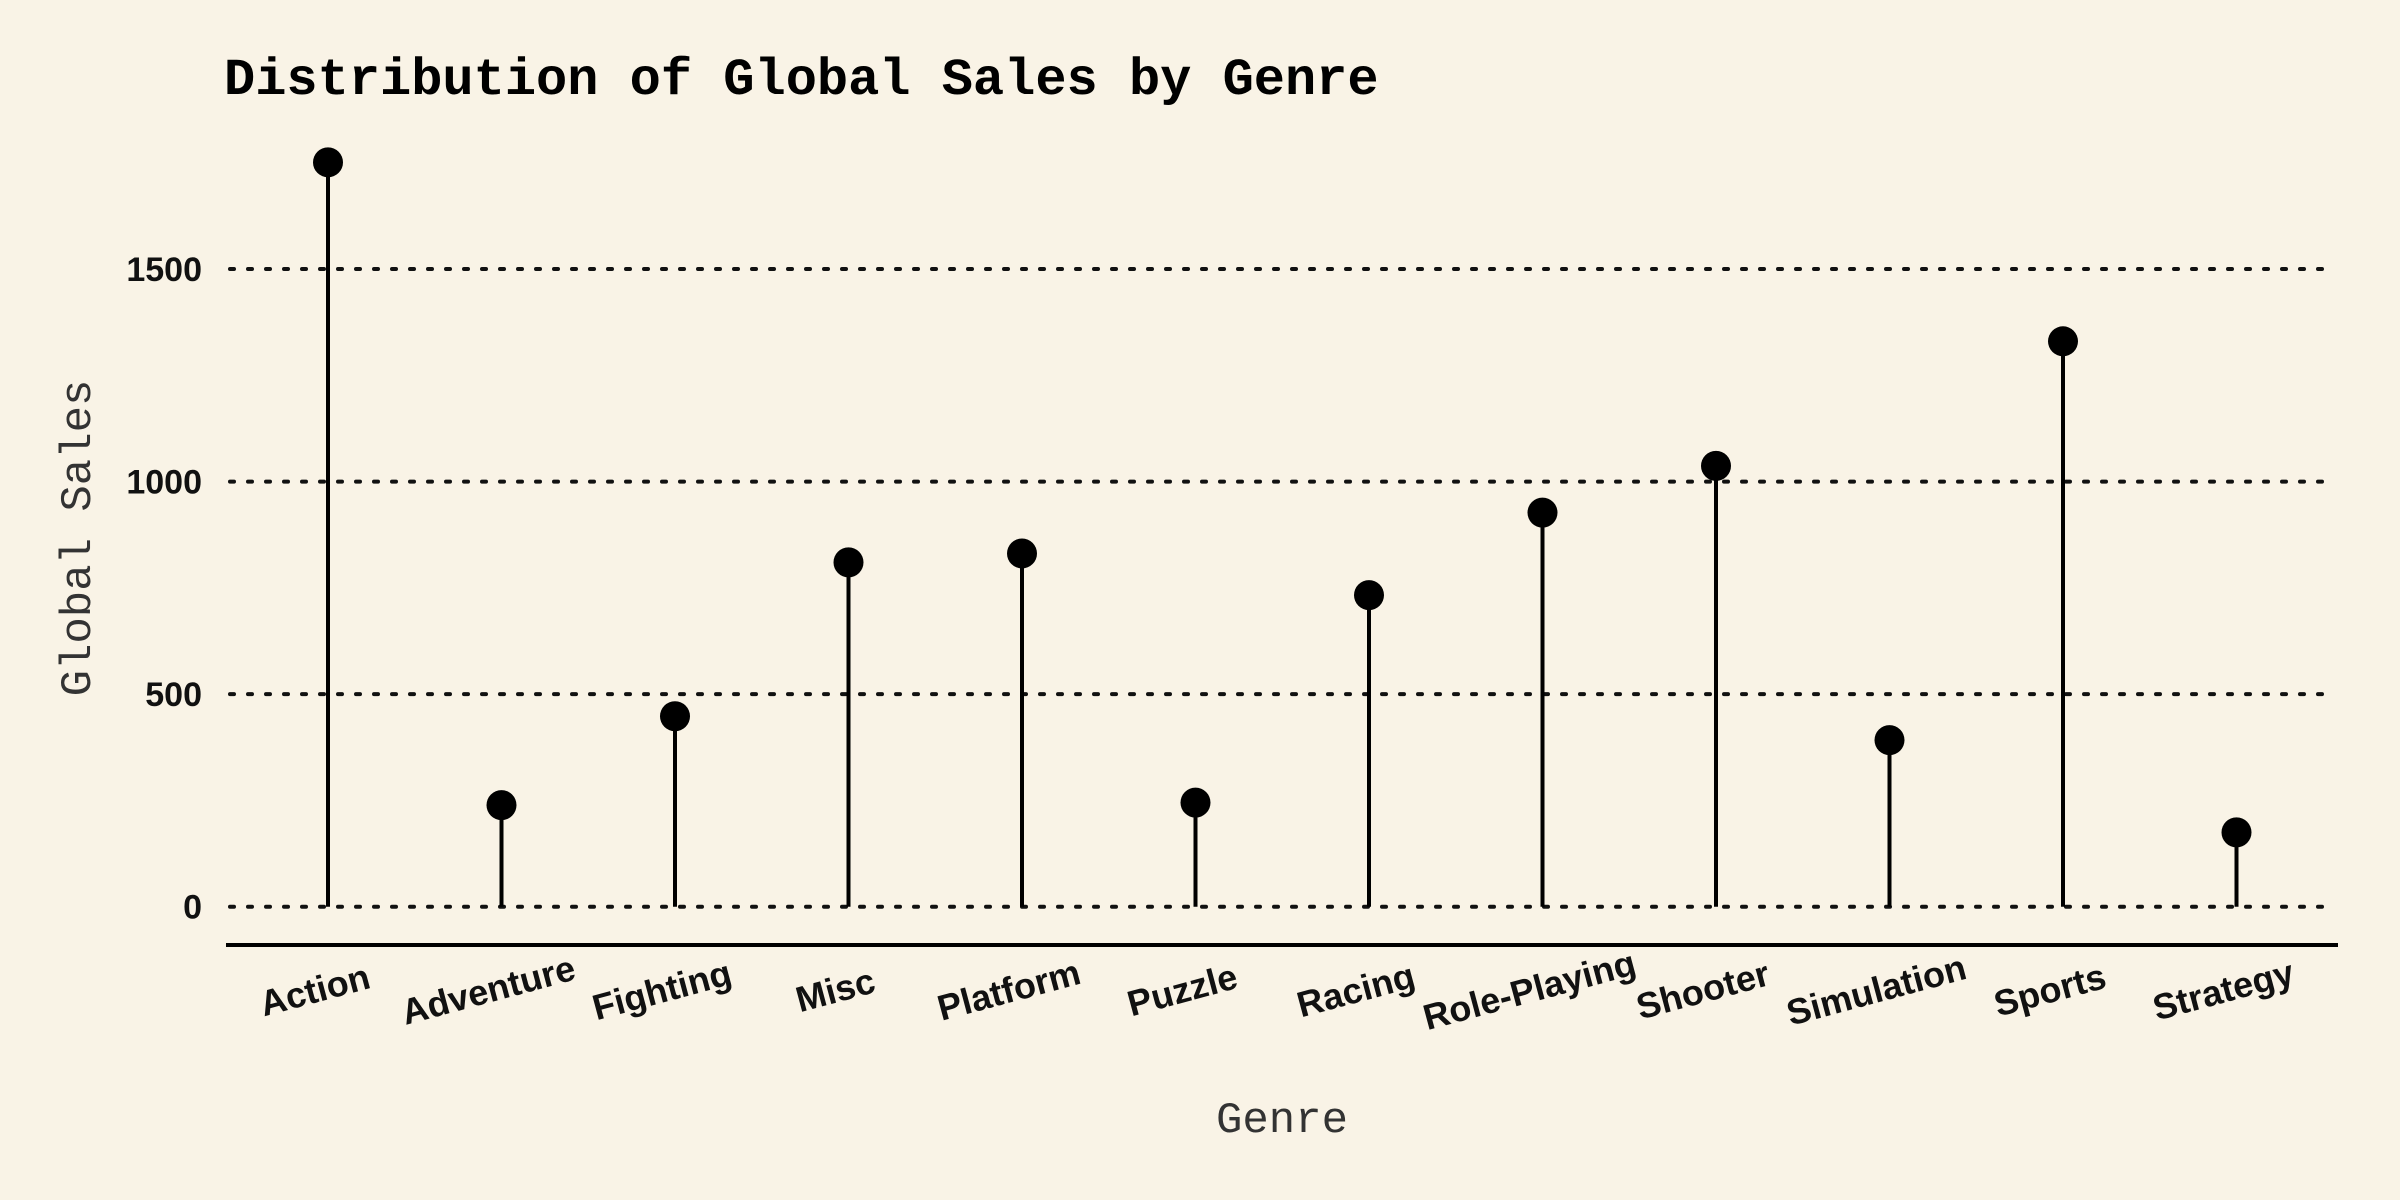 This screenshot has height=1200, width=2400. I want to click on x-tick-label-role-playing: Role-Playing, so click(1529, 990).